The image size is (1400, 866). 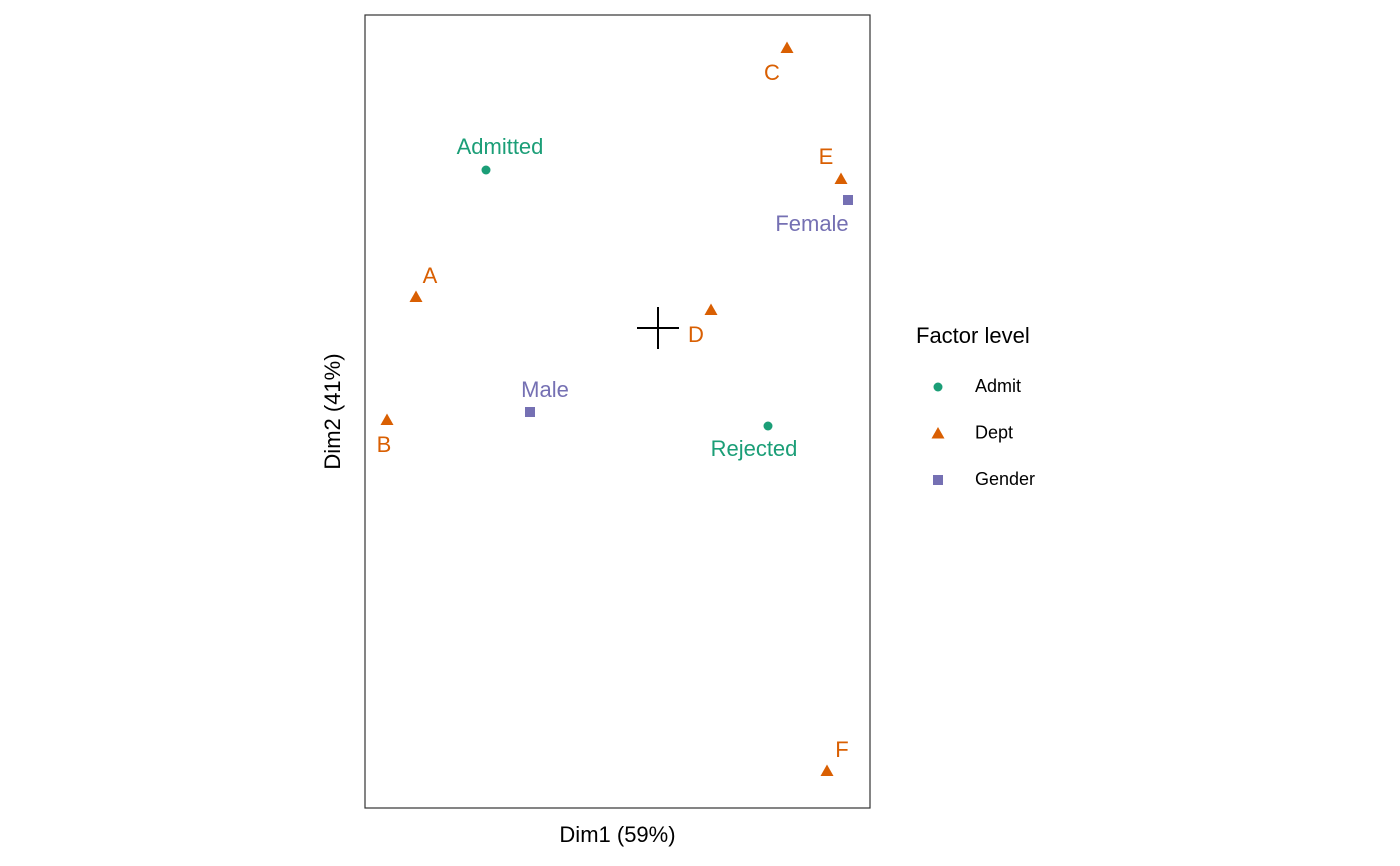 What do you see at coordinates (754, 448) in the screenshot?
I see `point-label: Rejected` at bounding box center [754, 448].